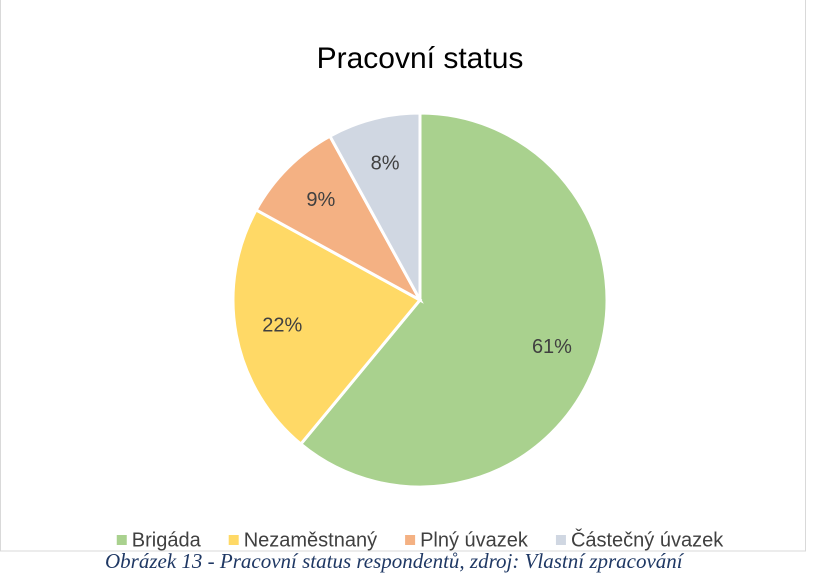  I want to click on legend-label: Plný úvazek, so click(474, 540).